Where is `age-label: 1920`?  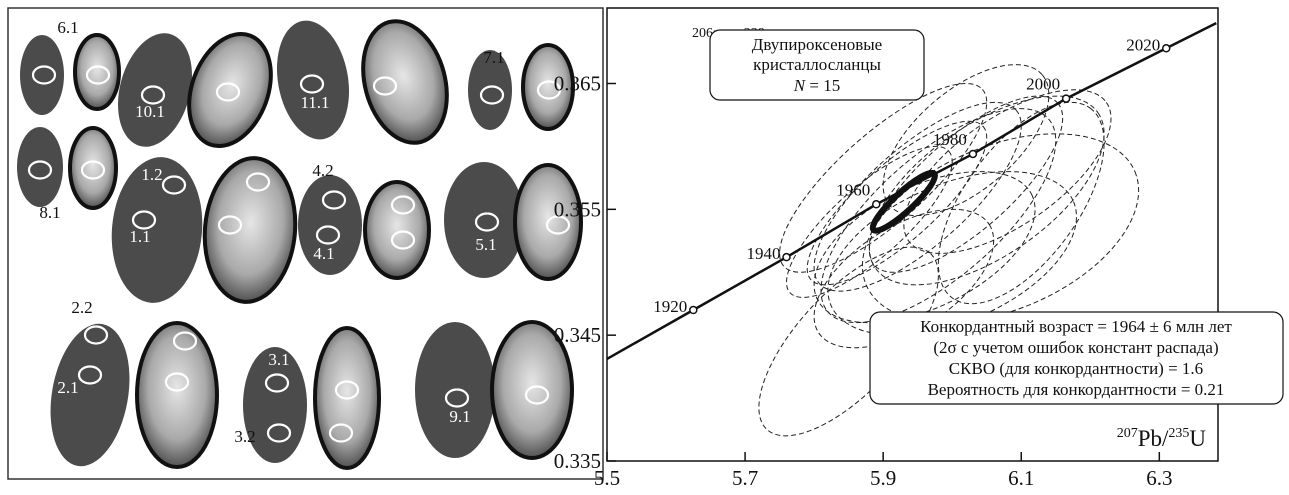
age-label: 1920 is located at coordinates (670, 306).